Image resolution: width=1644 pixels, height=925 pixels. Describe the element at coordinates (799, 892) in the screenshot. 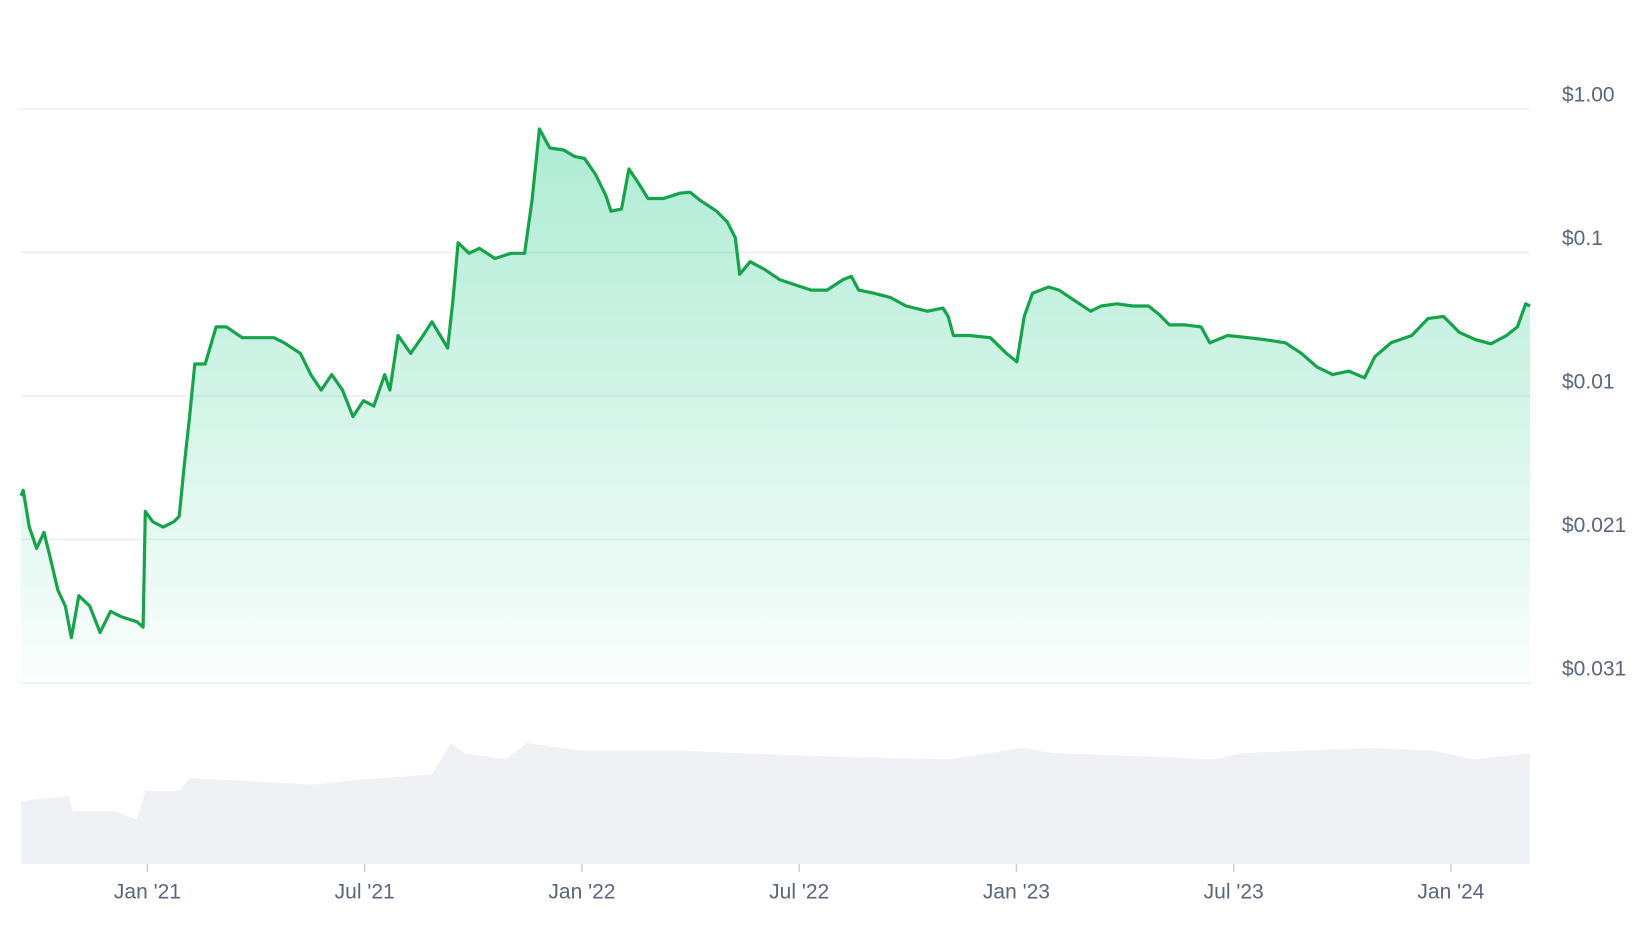

I see `x-tick-label: Jul '22` at that location.